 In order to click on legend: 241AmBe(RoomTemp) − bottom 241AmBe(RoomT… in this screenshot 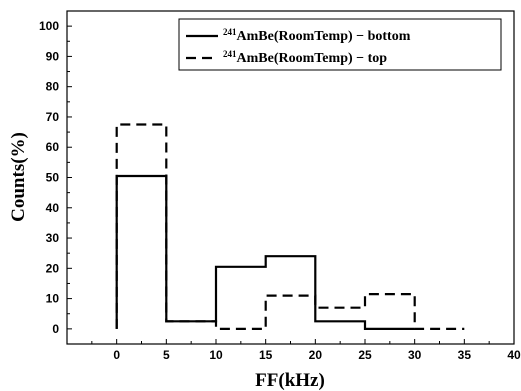, I will do `click(340, 44)`.